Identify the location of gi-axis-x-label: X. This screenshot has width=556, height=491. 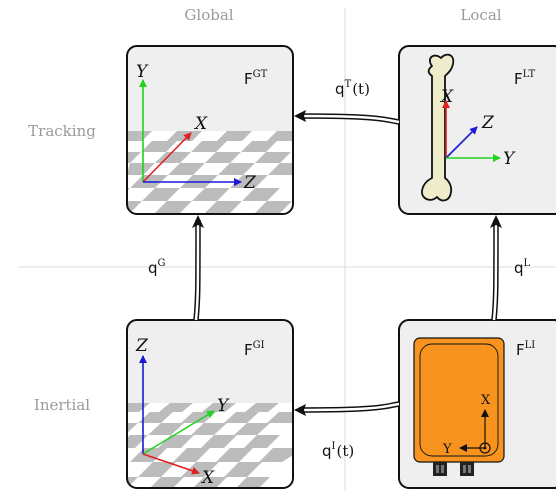
(207, 478).